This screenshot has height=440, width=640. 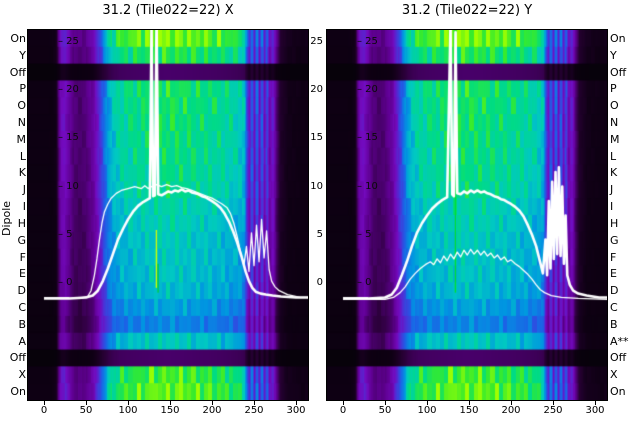 I want to click on value-tick-label-gap: 25, so click(x=316, y=41).